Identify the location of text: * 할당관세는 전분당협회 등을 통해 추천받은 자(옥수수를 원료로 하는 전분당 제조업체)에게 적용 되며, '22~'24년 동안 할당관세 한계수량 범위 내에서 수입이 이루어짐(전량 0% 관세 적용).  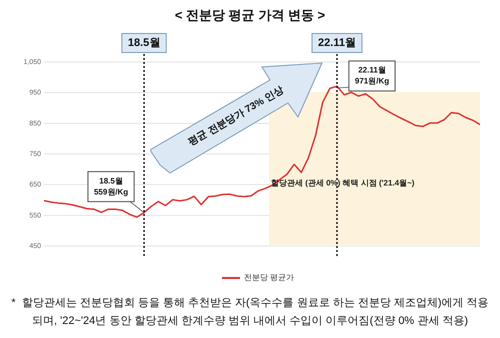
(250, 312).